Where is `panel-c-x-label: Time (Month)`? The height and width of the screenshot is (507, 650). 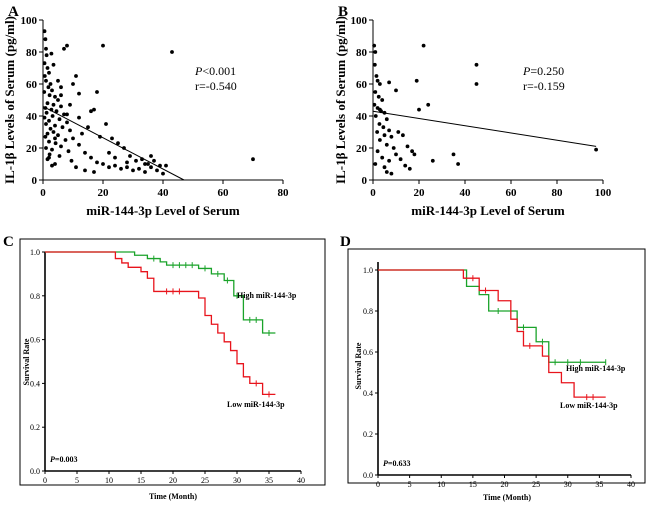 panel-c-x-label: Time (Month) is located at coordinates (173, 496).